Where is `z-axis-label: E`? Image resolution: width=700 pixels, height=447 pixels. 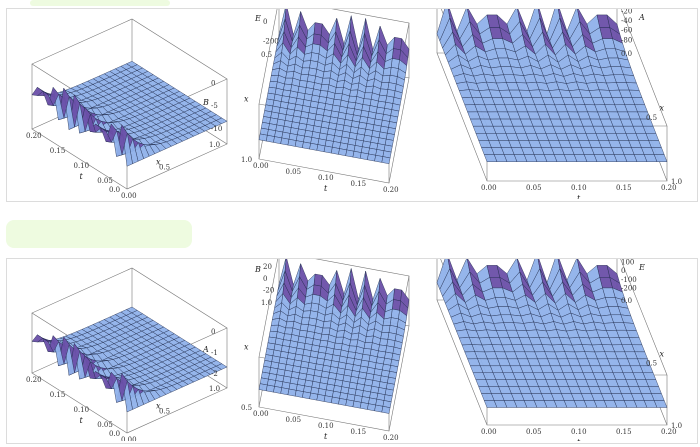 z-axis-label: E is located at coordinates (641, 267).